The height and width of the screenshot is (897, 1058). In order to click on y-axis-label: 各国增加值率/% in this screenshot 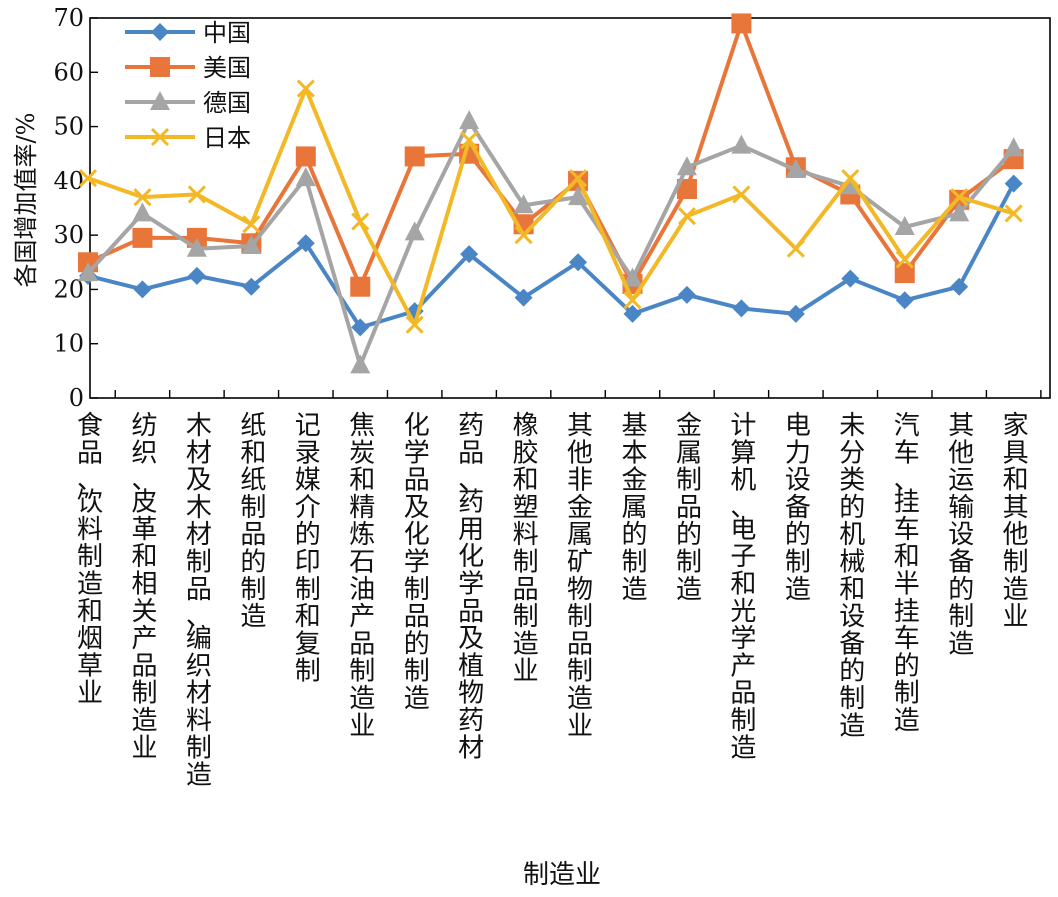, I will do `click(26, 200)`.